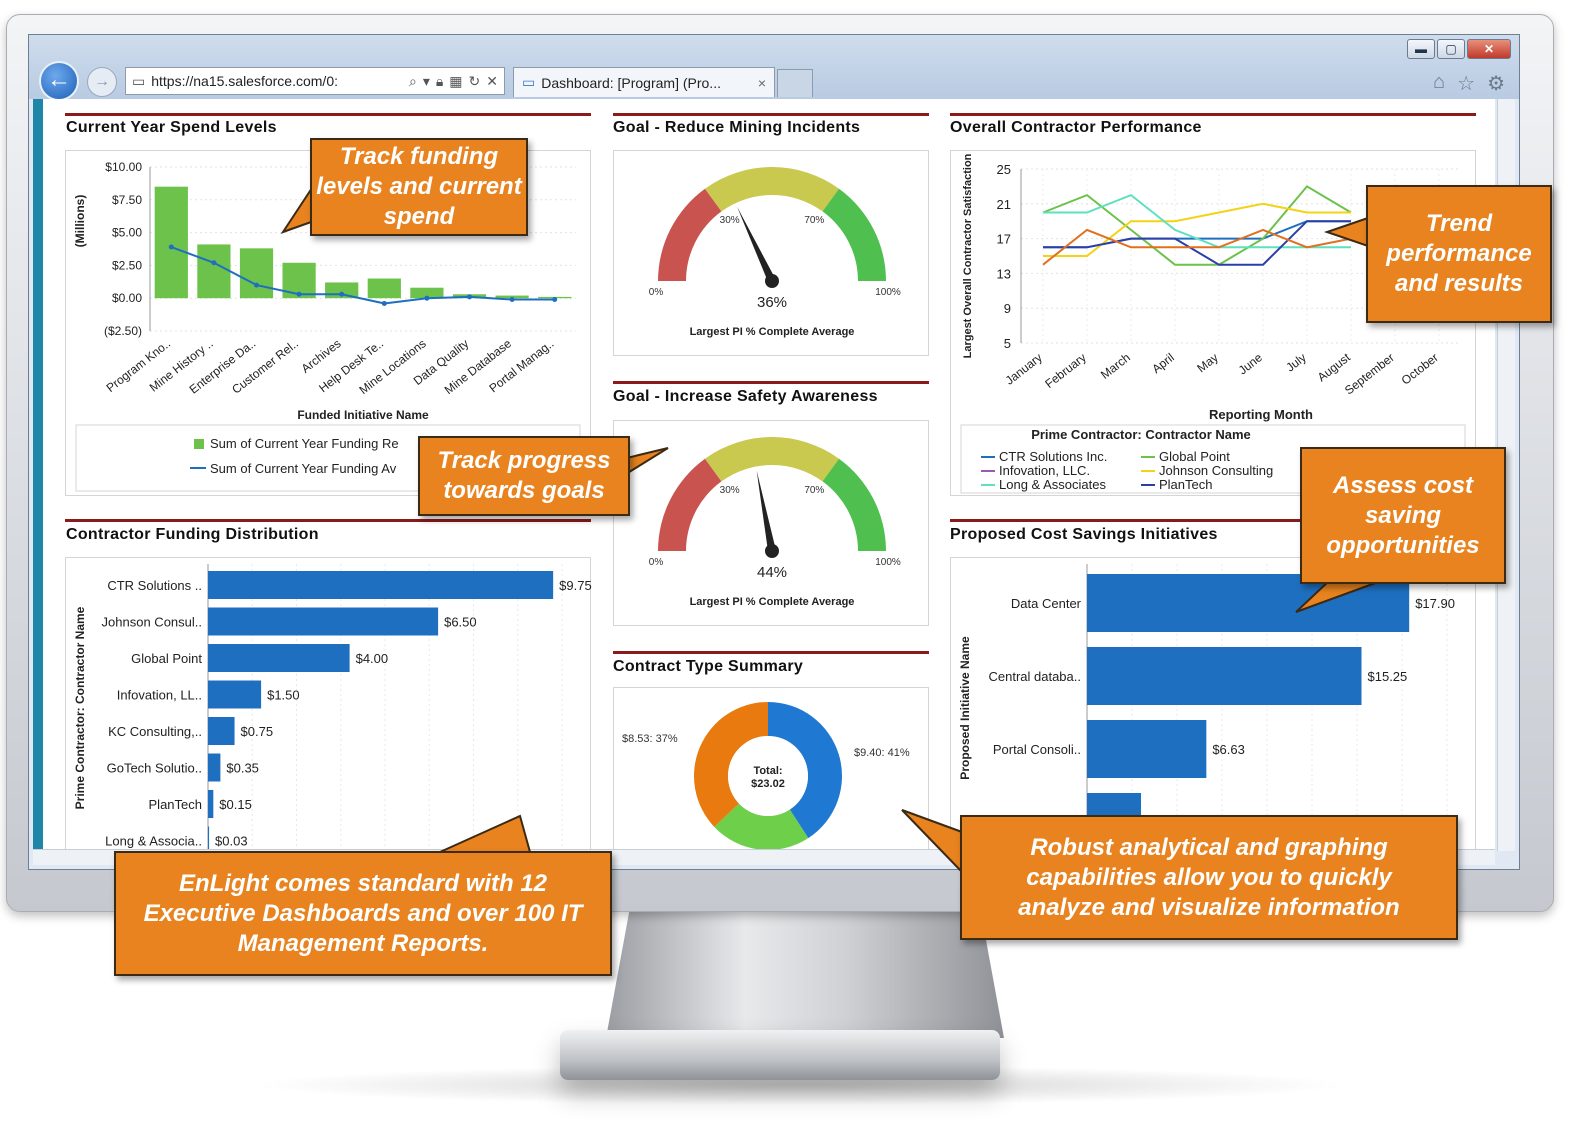 Image resolution: width=1590 pixels, height=1125 pixels. Describe the element at coordinates (1496, 84) in the screenshot. I see `settings-gear-icon: ⚙` at that location.